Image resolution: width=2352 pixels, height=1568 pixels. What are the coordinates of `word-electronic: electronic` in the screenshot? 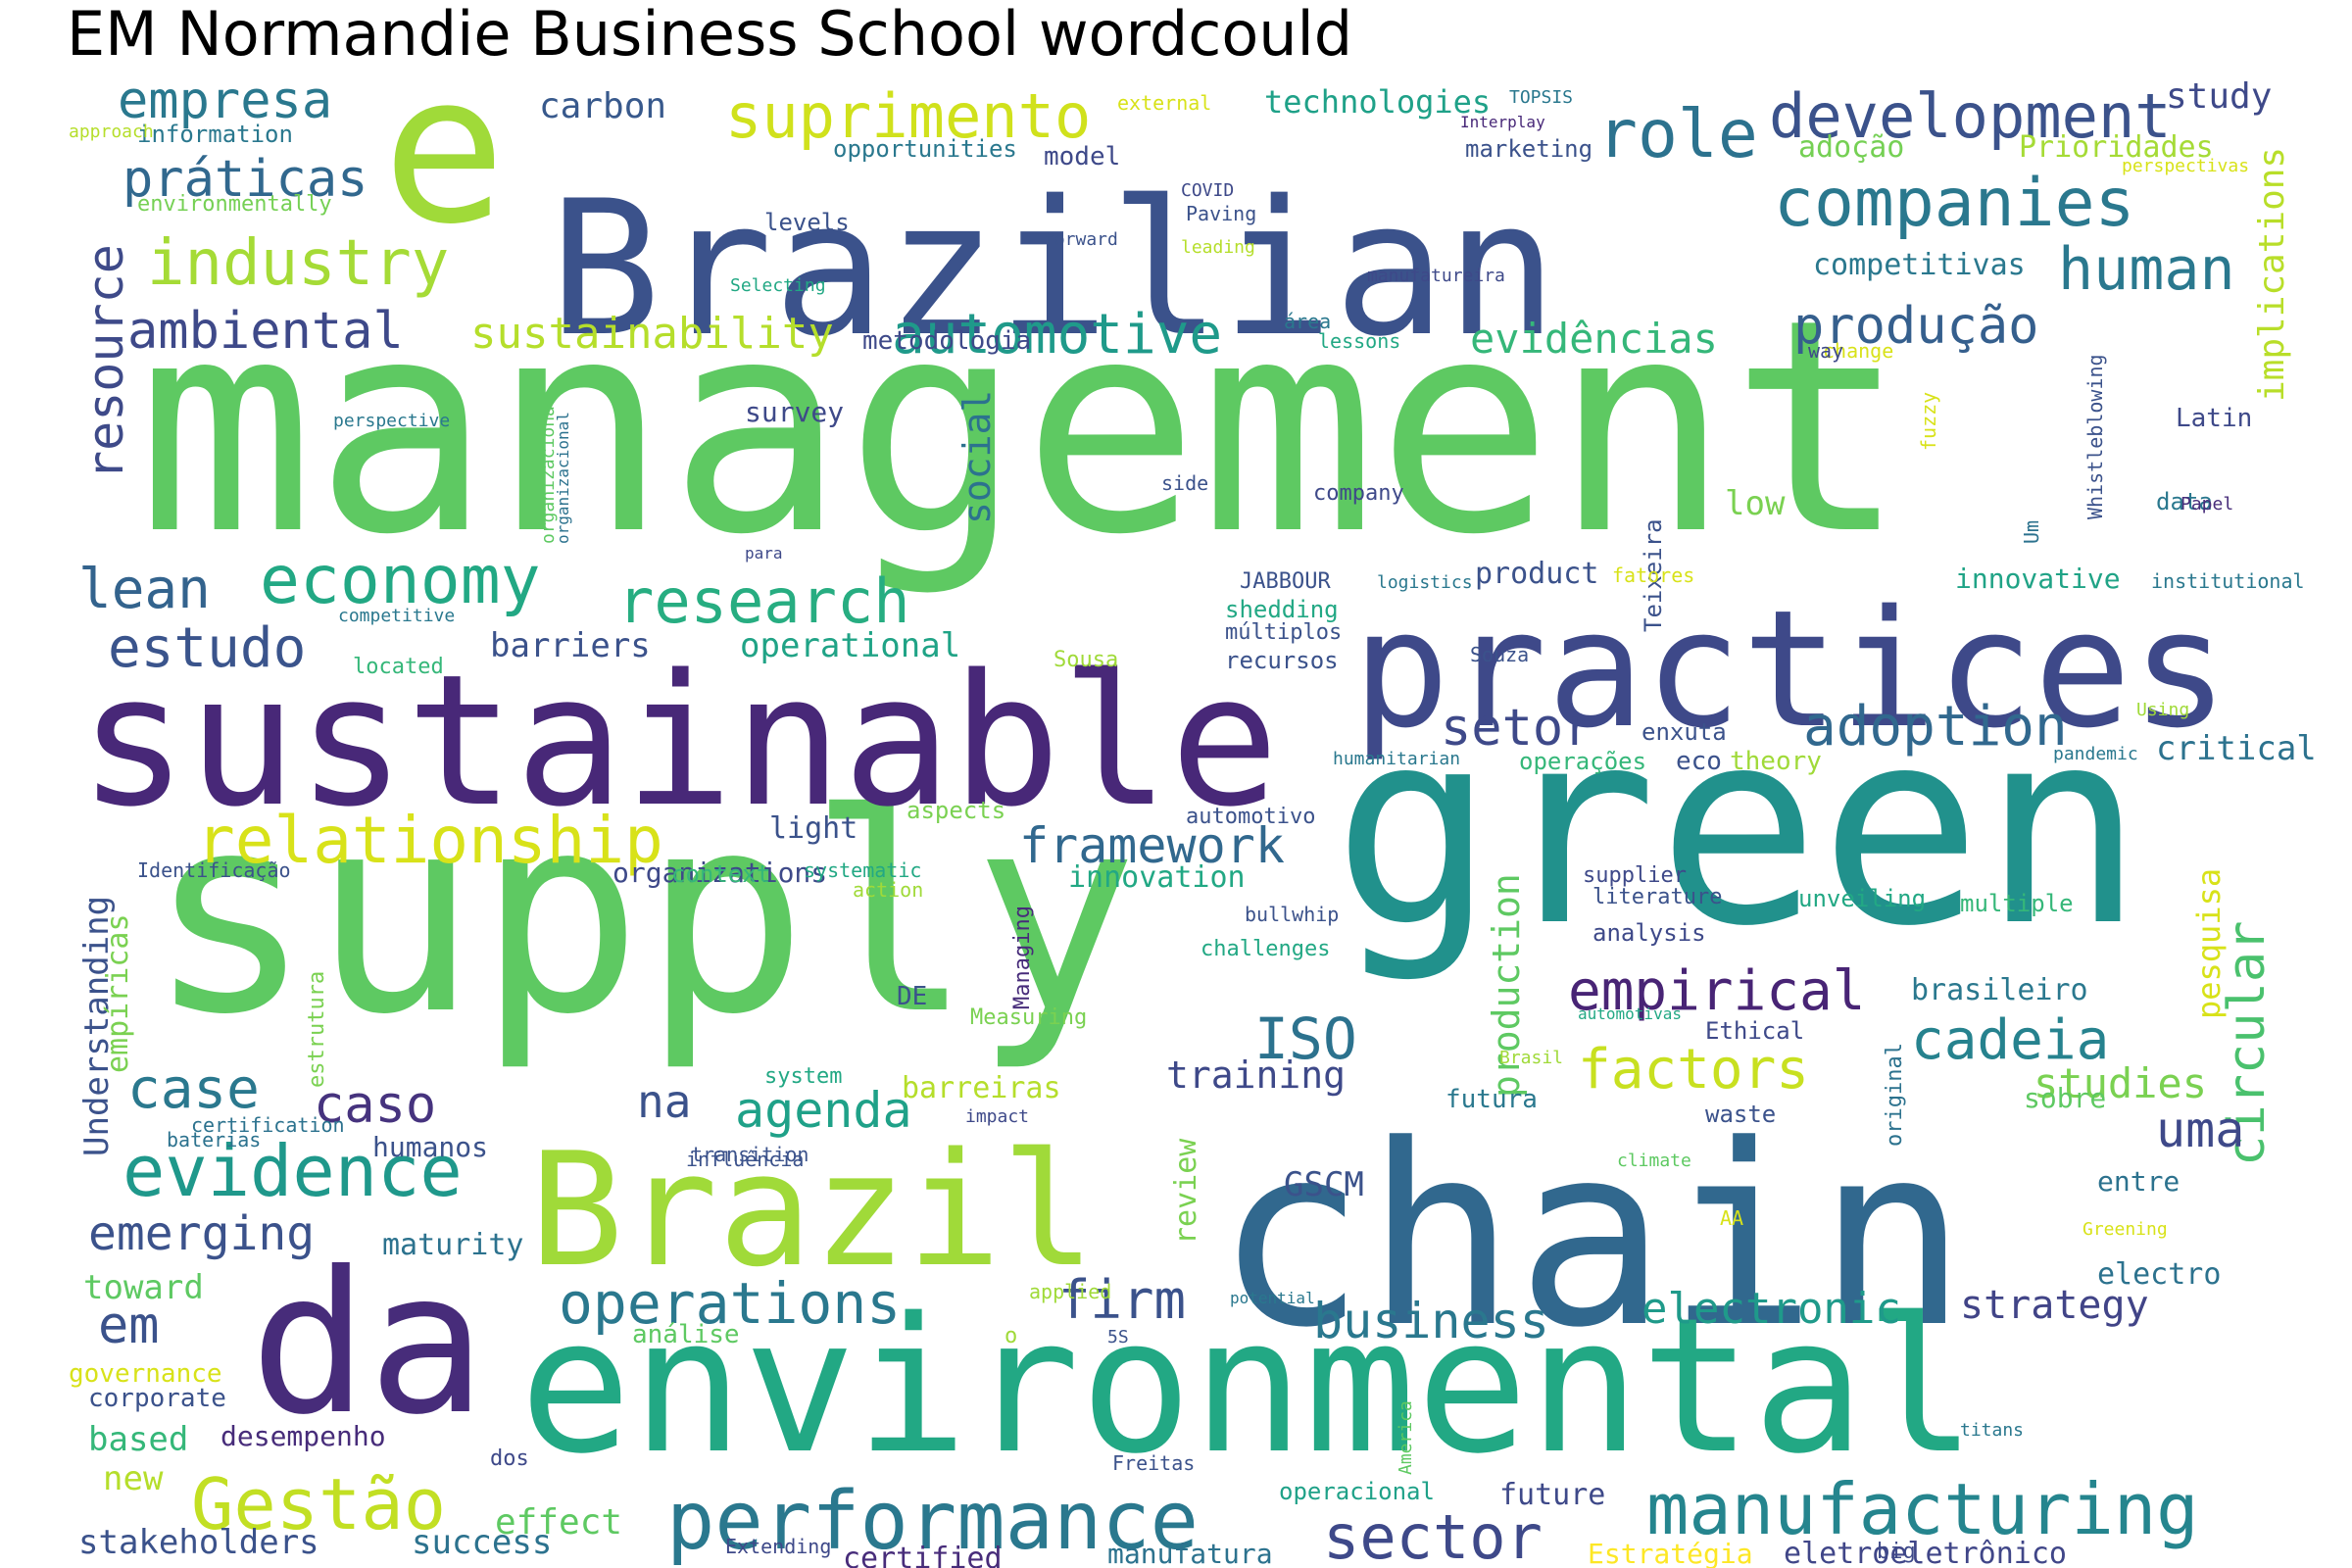 It's located at (1771, 1309).